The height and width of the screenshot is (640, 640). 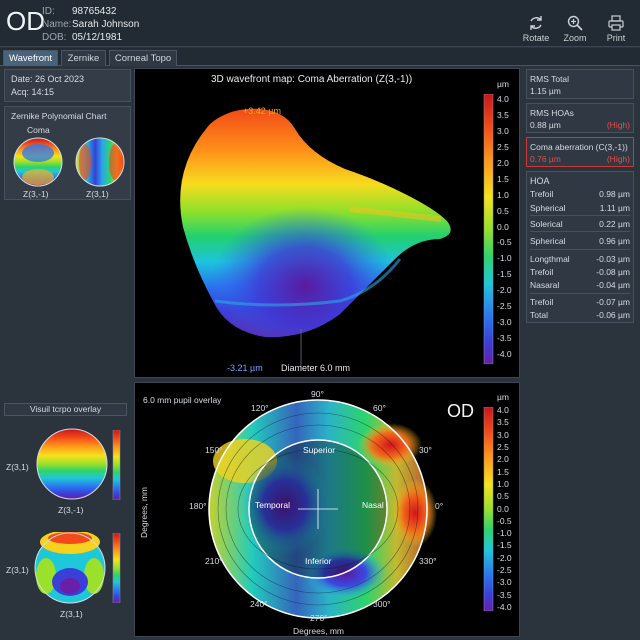 What do you see at coordinates (198, 506) in the screenshot?
I see `angle-180: 180°` at bounding box center [198, 506].